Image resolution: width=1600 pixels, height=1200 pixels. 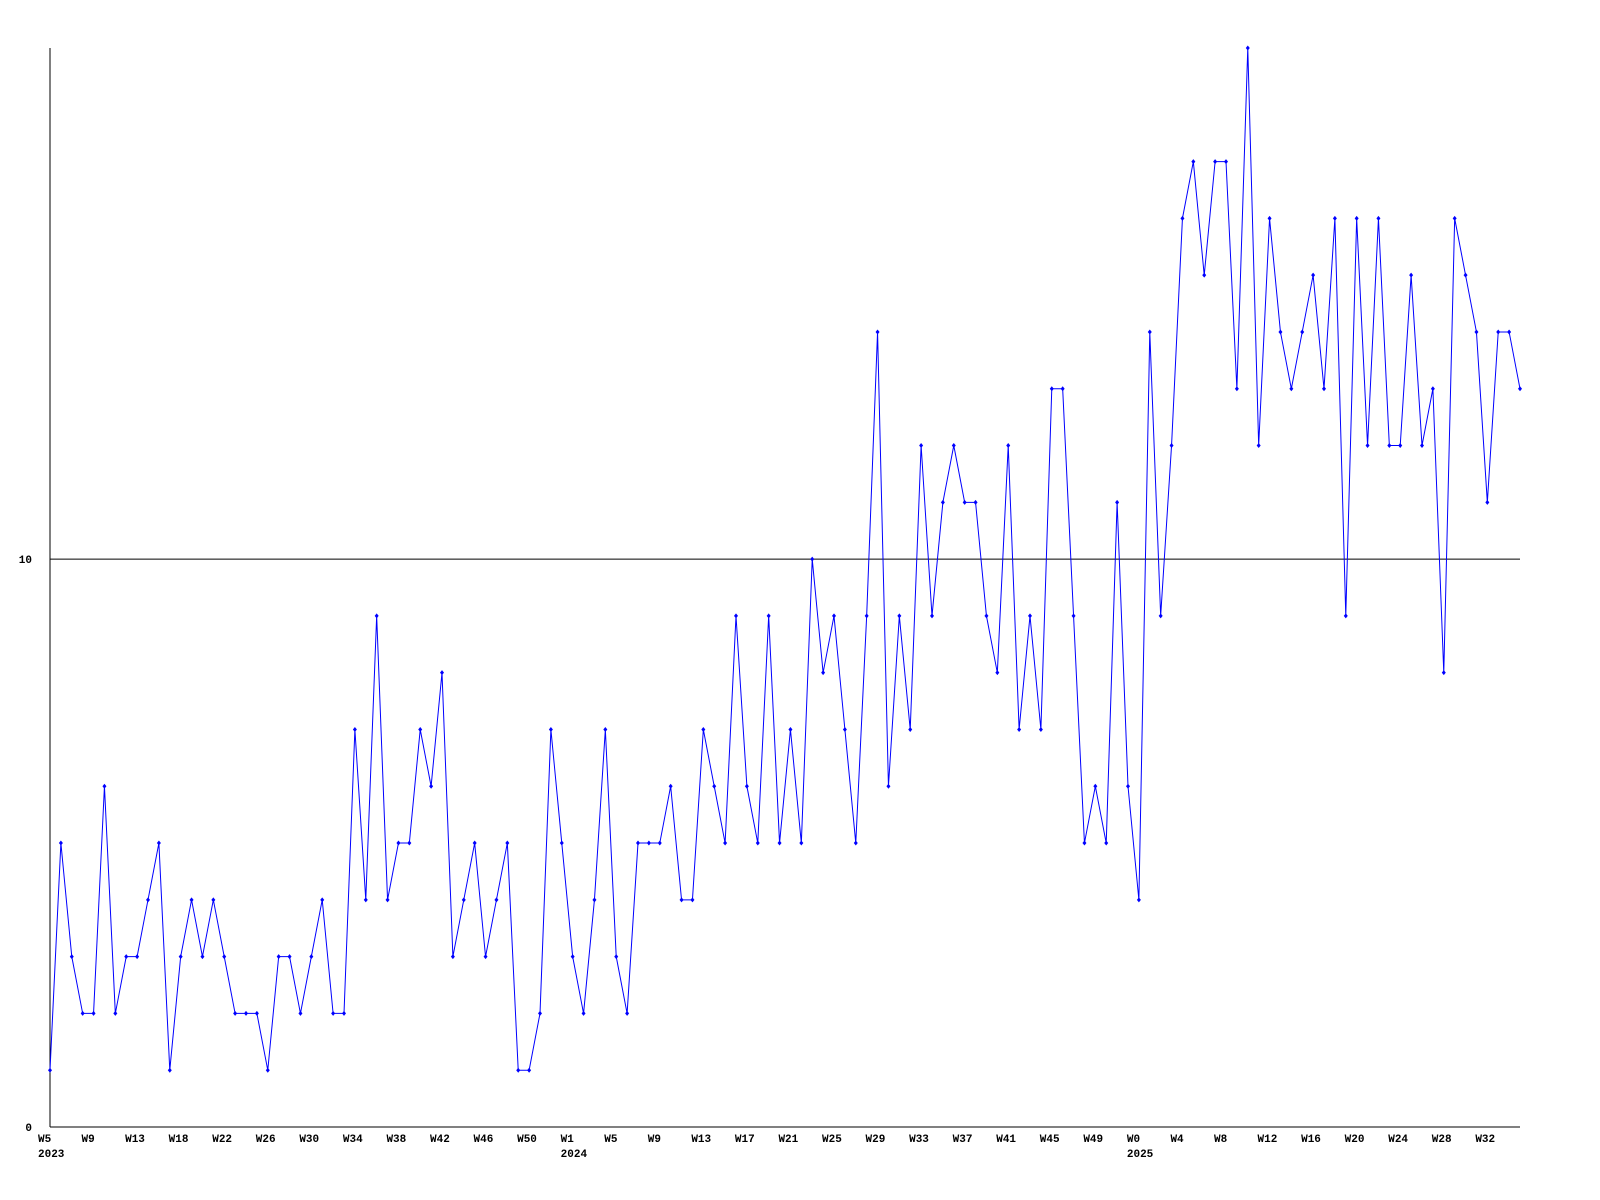 I want to click on x-tick-label: W9, so click(x=654, y=1140).